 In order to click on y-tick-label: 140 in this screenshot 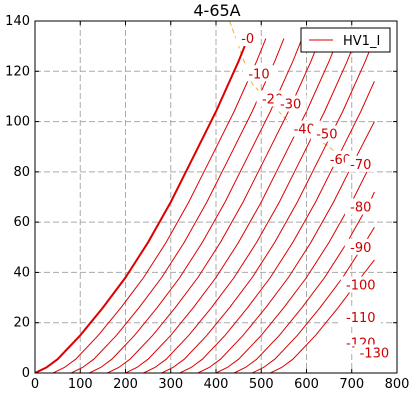, I will do `click(17, 21)`.